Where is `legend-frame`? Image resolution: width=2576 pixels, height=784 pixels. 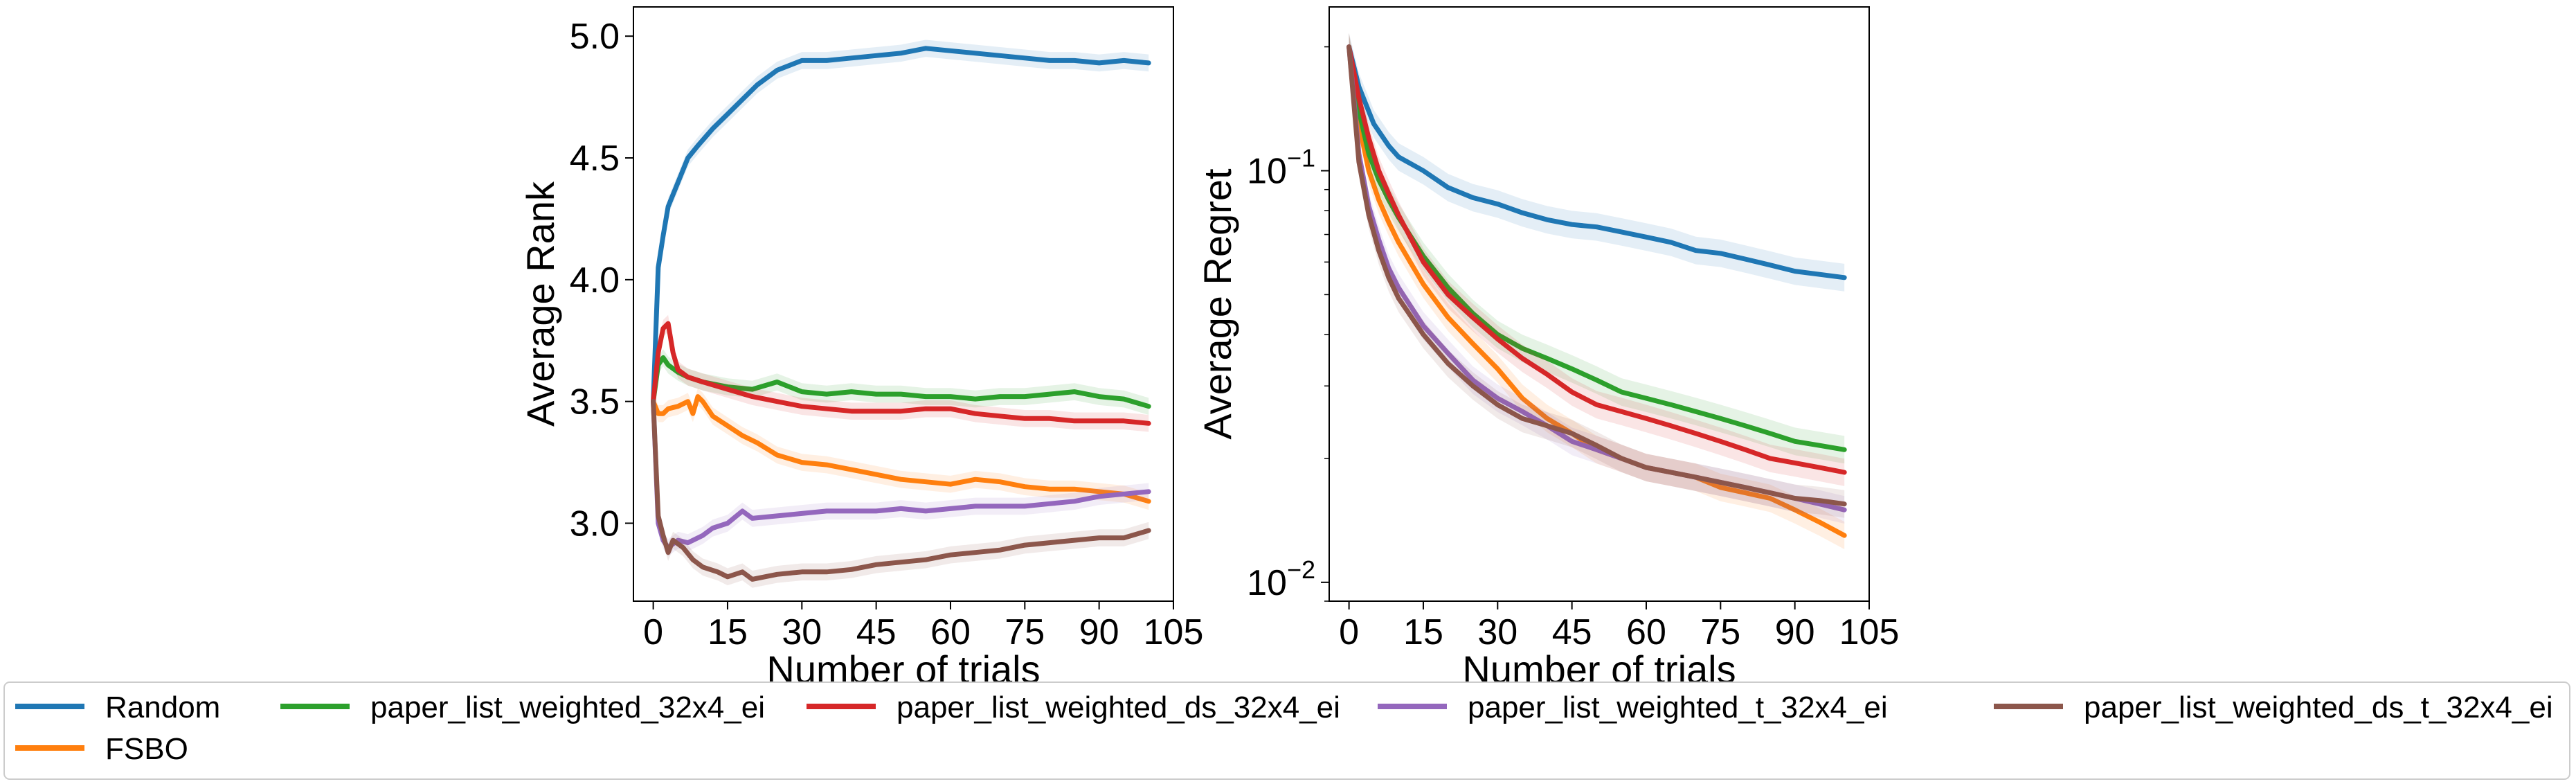 legend-frame is located at coordinates (1286, 731).